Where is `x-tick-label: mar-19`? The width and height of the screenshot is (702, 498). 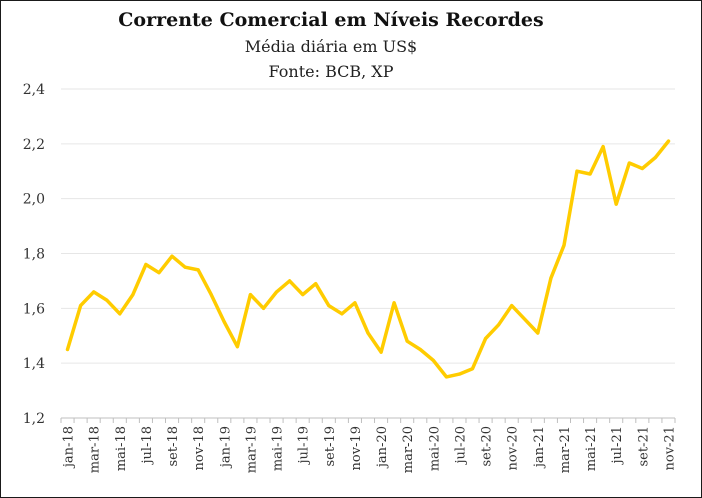
x-tick-label: mar-19 is located at coordinates (251, 449).